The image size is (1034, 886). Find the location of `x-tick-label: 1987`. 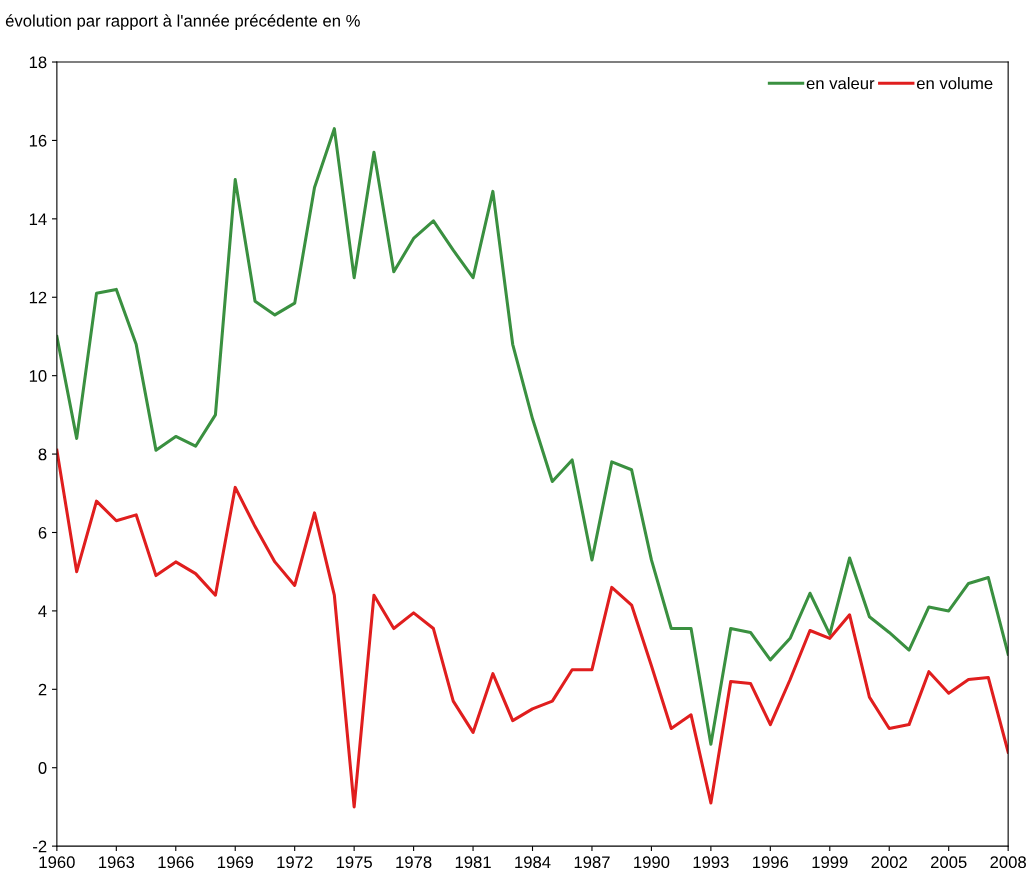

x-tick-label: 1987 is located at coordinates (592, 862).